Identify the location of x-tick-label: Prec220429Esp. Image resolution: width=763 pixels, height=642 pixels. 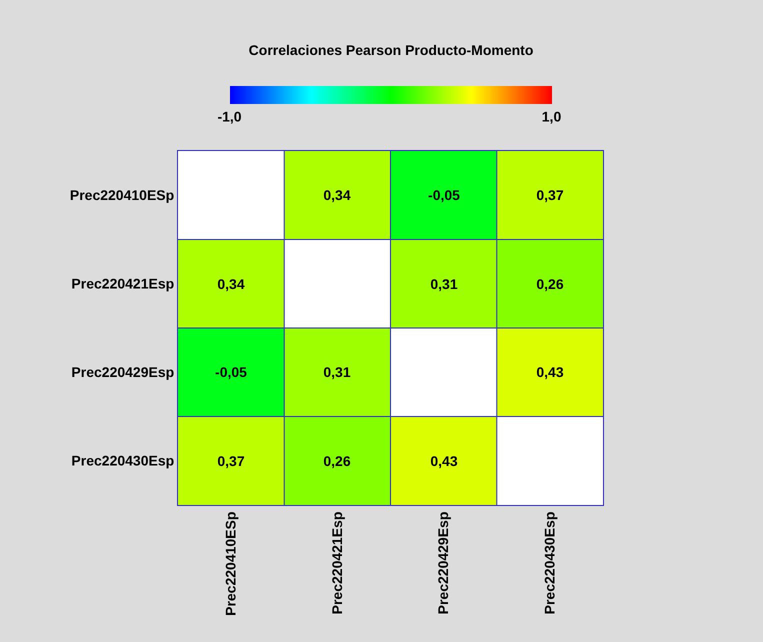
(443, 563).